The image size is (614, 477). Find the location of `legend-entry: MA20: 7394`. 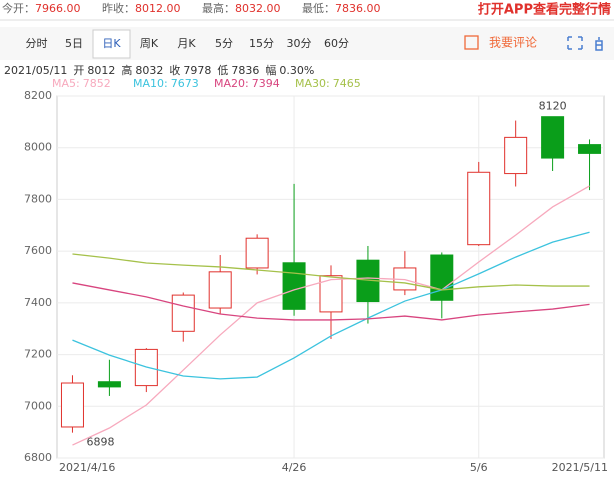

legend-entry: MA20: 7394 is located at coordinates (247, 83).